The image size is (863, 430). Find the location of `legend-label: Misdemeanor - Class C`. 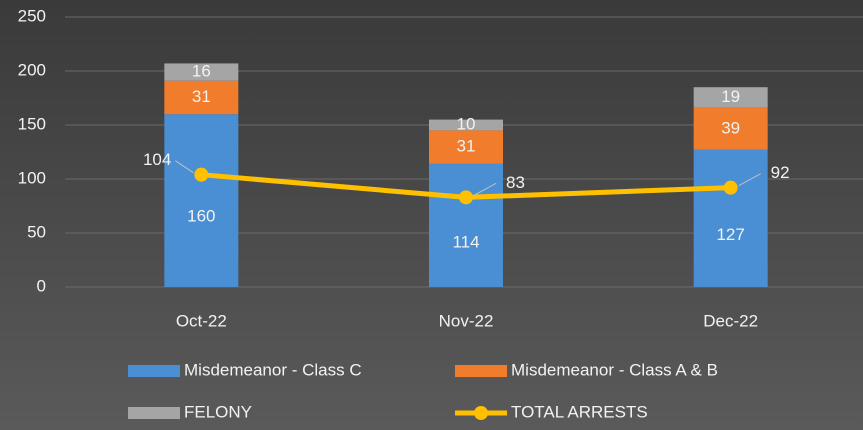

legend-label: Misdemeanor - Class C is located at coordinates (273, 369).